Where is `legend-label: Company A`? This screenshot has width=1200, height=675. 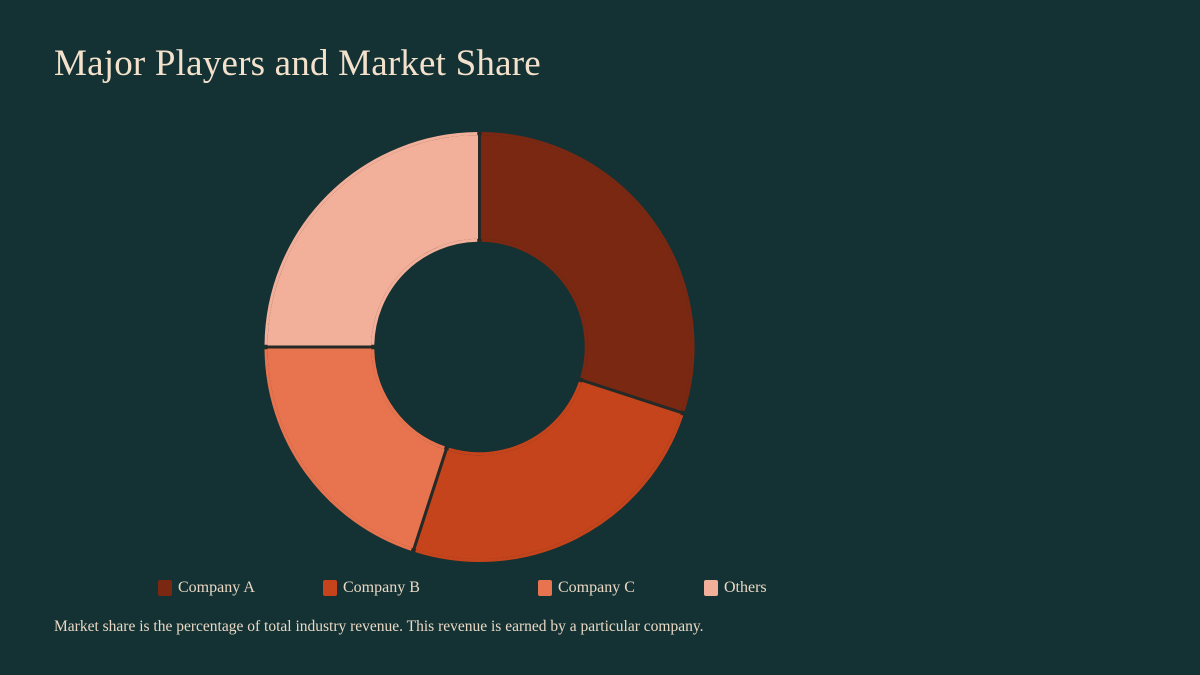
legend-label: Company A is located at coordinates (216, 587).